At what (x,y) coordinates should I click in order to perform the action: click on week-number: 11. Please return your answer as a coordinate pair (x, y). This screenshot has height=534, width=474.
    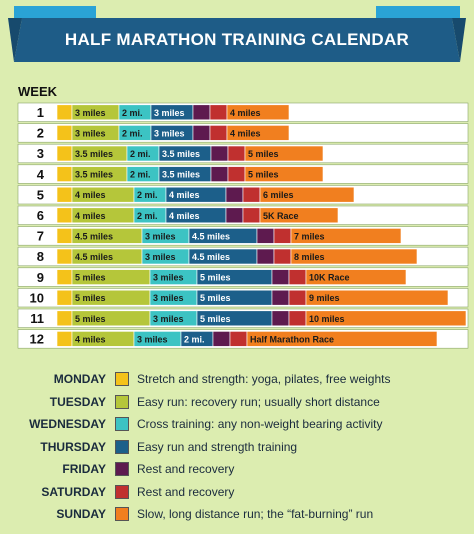
    Looking at the image, I should click on (37, 318).